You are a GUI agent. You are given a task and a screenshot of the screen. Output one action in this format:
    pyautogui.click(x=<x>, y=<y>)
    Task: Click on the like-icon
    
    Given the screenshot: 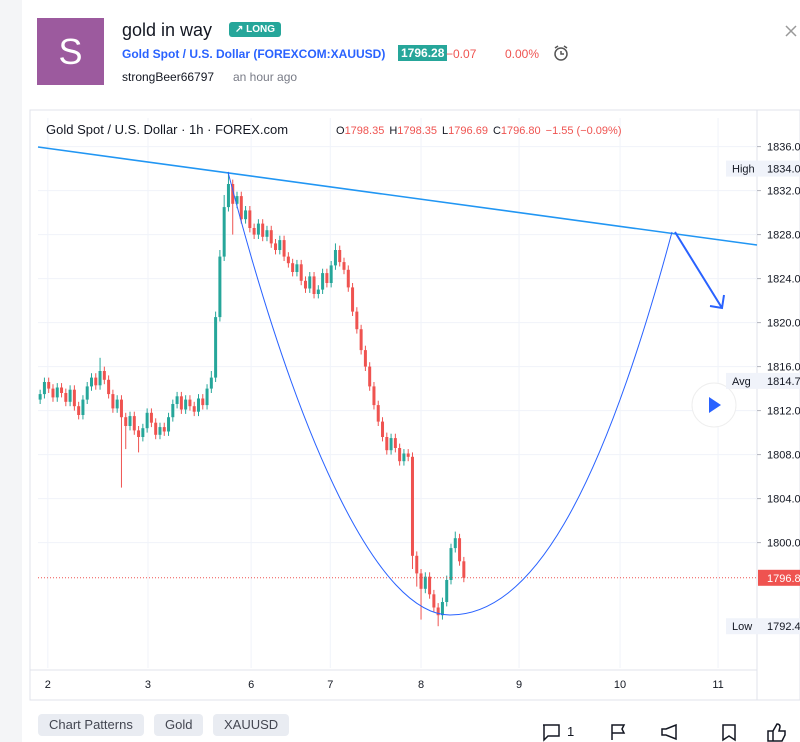 What is the action you would take?
    pyautogui.click(x=776, y=732)
    